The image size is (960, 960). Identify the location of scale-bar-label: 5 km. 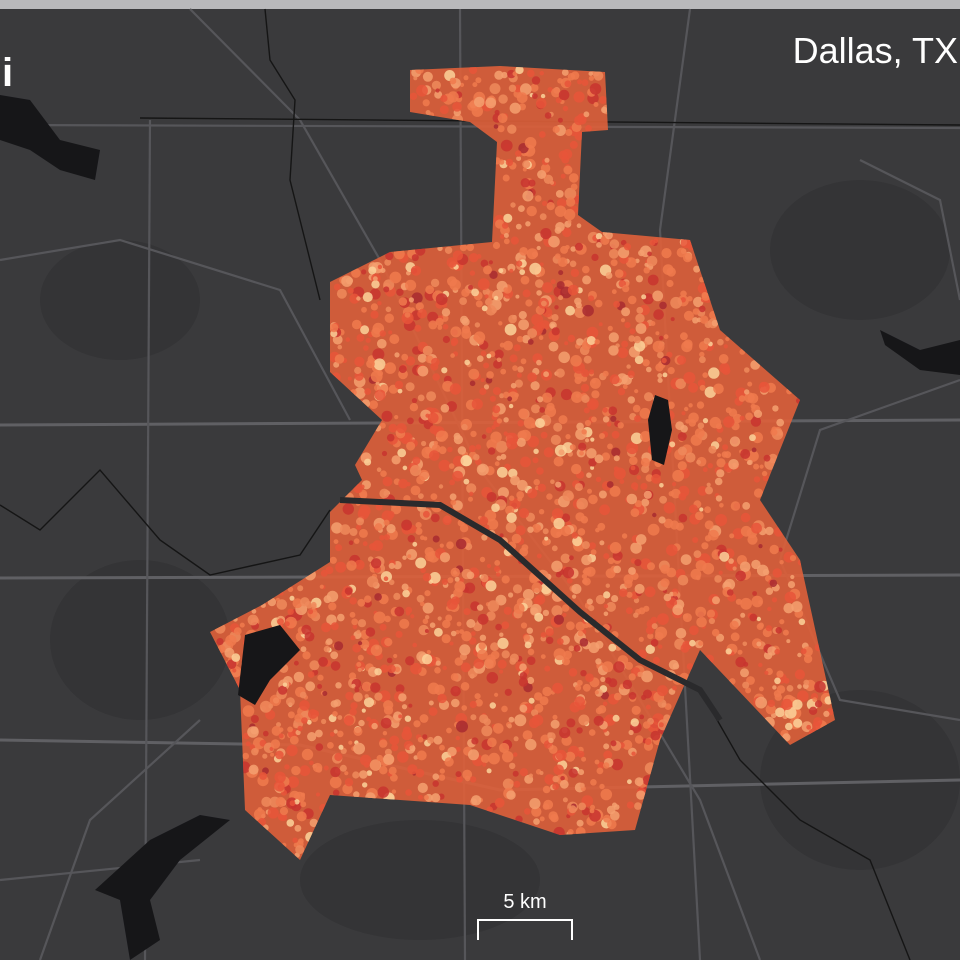
(524, 902).